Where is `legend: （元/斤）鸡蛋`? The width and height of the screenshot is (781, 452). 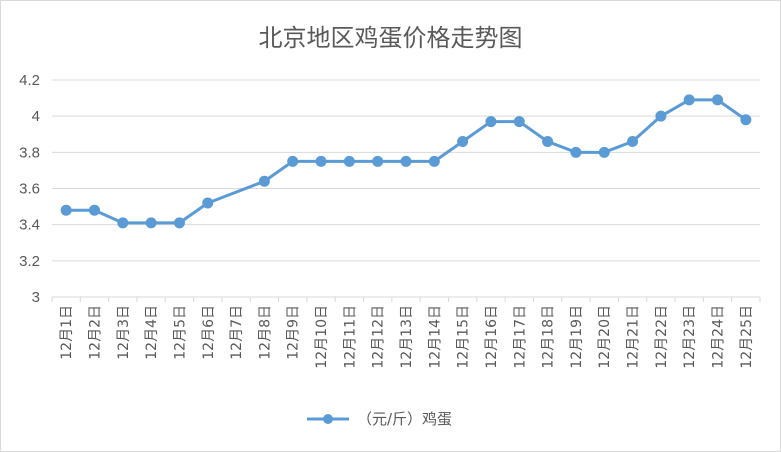 legend: （元/斤）鸡蛋 is located at coordinates (378, 418).